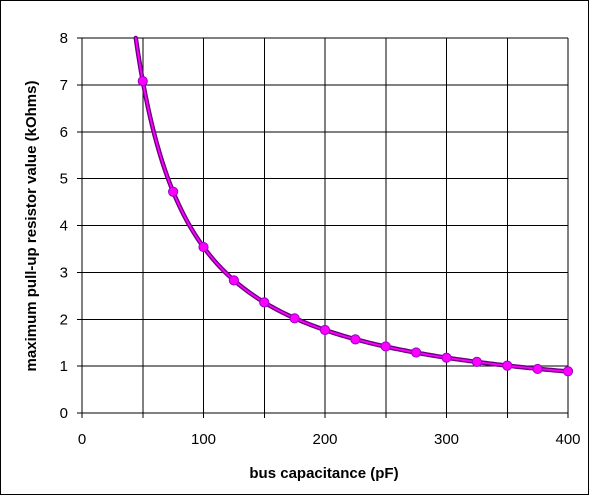 The image size is (589, 495). I want to click on x-tick-label-0: 0, so click(82, 439).